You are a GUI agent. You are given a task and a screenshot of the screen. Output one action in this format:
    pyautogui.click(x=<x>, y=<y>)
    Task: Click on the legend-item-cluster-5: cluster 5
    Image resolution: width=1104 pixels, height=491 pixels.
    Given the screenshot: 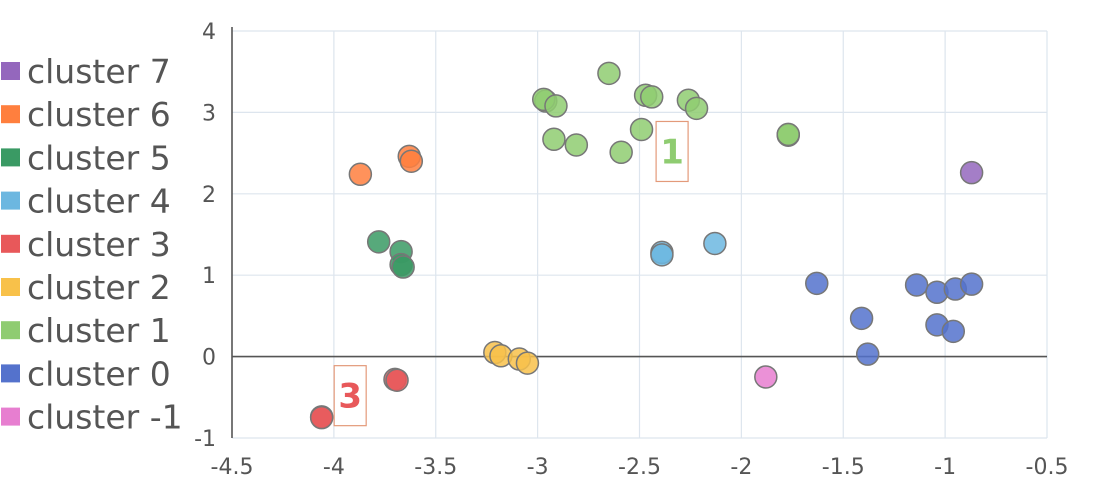 What is the action you would take?
    pyautogui.click(x=86, y=157)
    